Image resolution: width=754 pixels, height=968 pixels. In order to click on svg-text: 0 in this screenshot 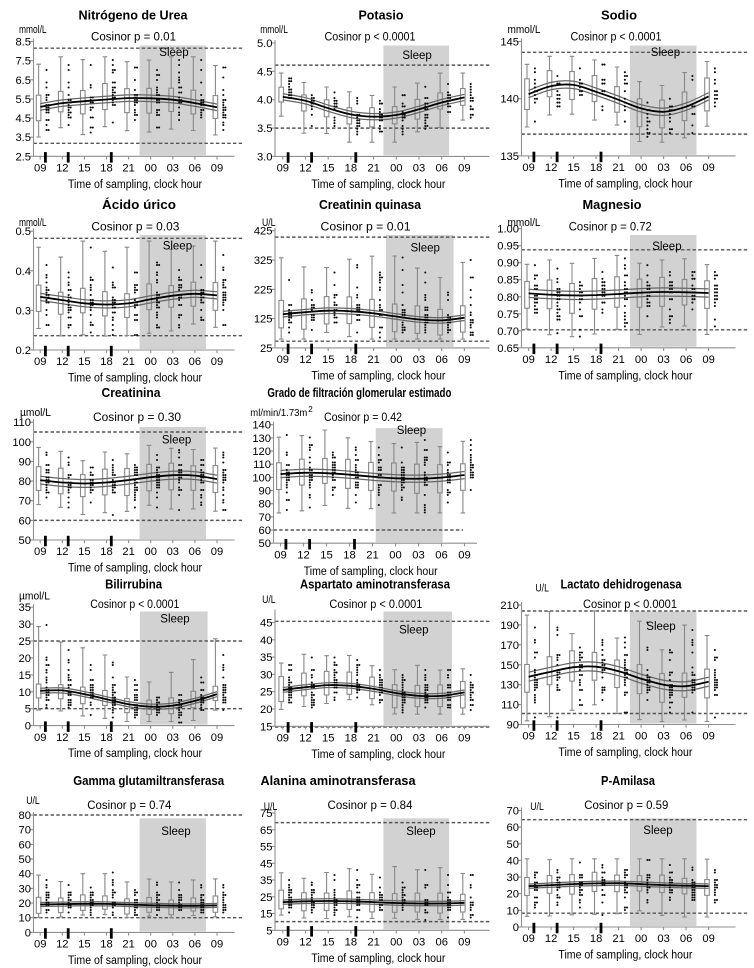, I will do `click(28, 727)`.